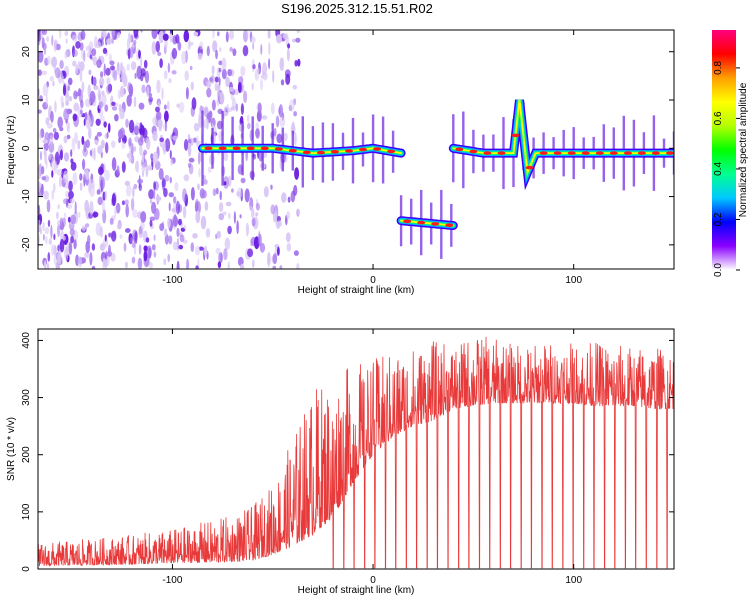  Describe the element at coordinates (302, 149) in the screenshot. I see `ridge-segment` at that location.